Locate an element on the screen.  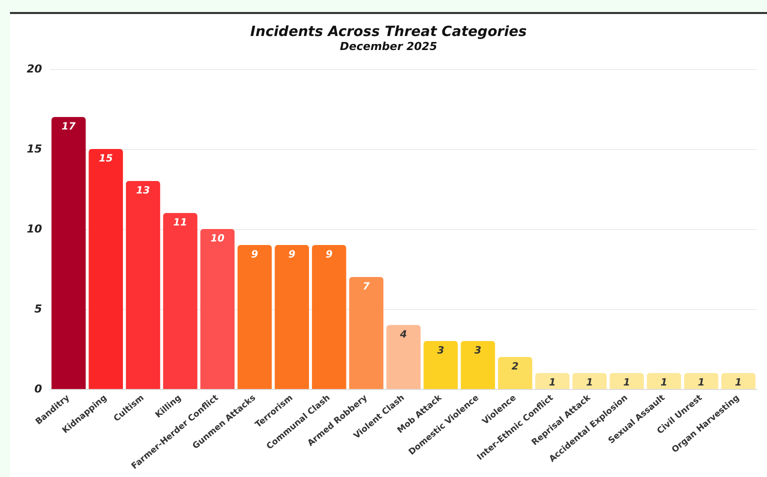
chart-title: Incidents Across Threat Categories is located at coordinates (388, 32).